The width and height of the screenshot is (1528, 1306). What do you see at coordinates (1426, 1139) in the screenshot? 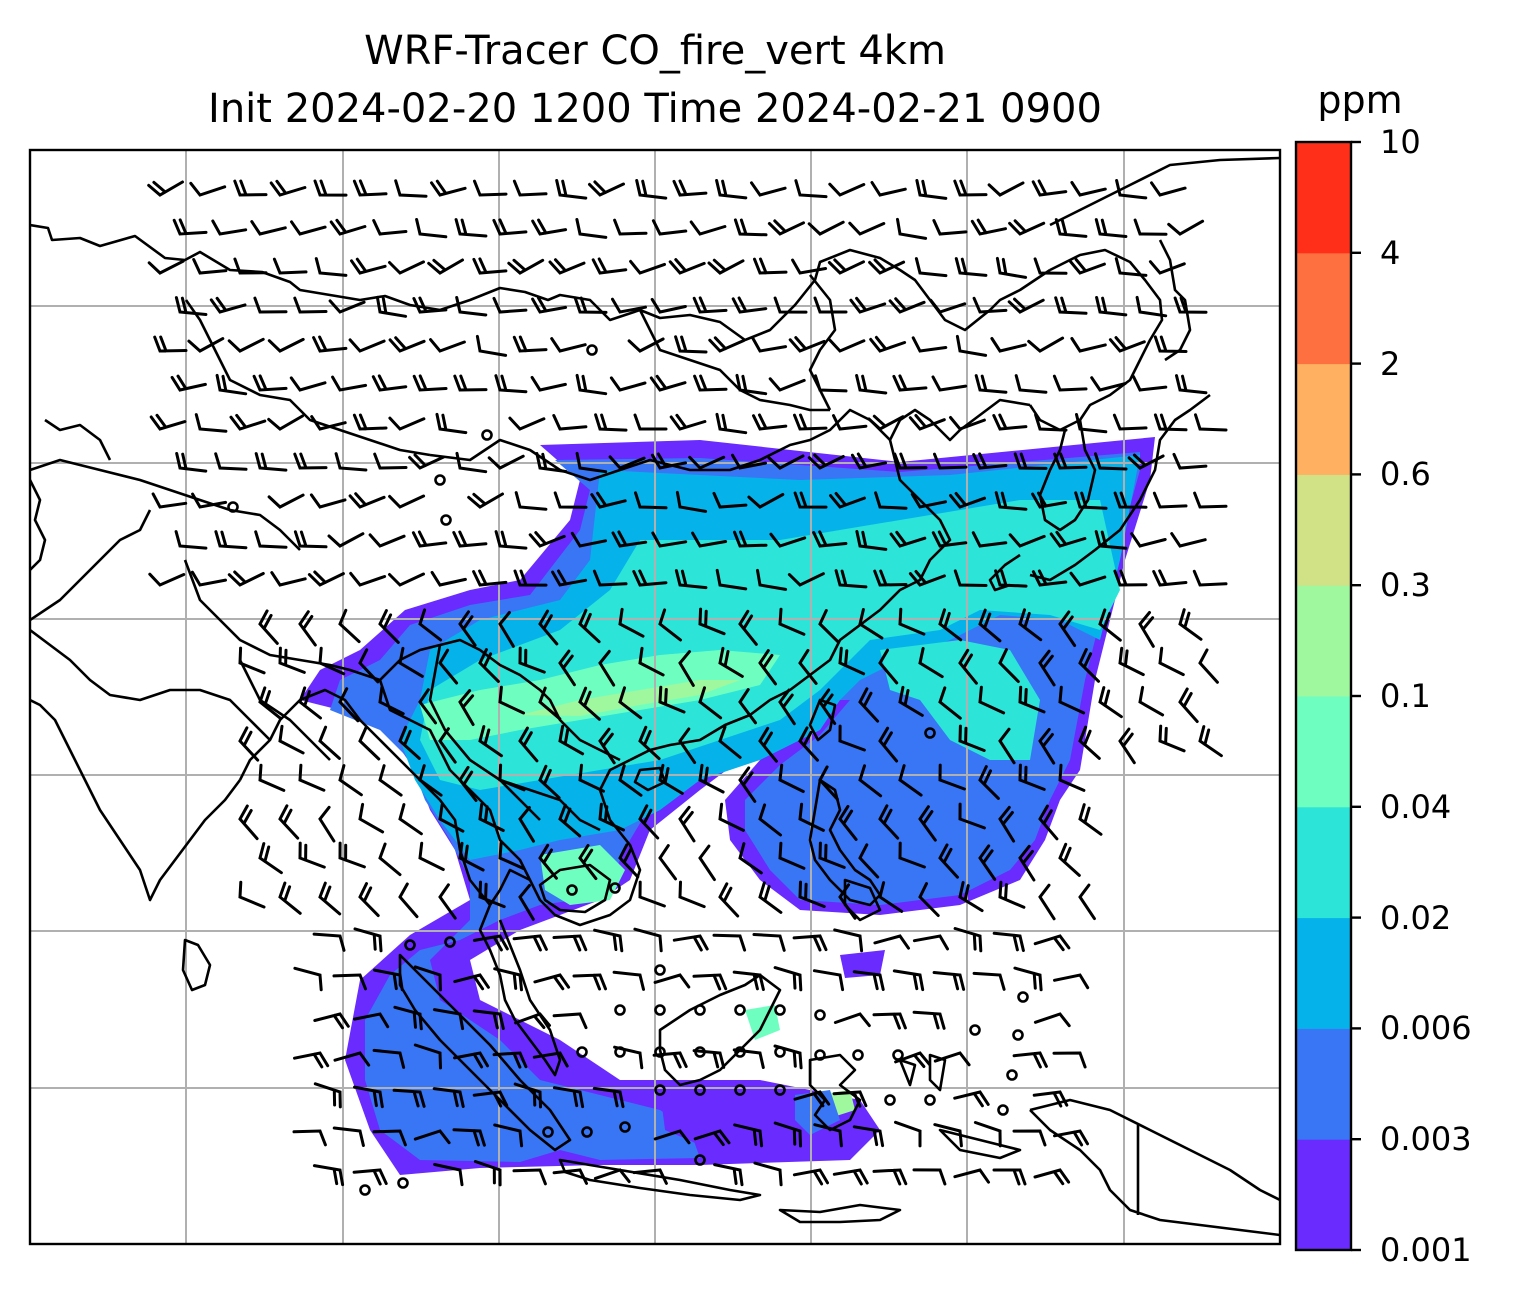
I see `colorbar-tick-label: 0.003` at bounding box center [1426, 1139].